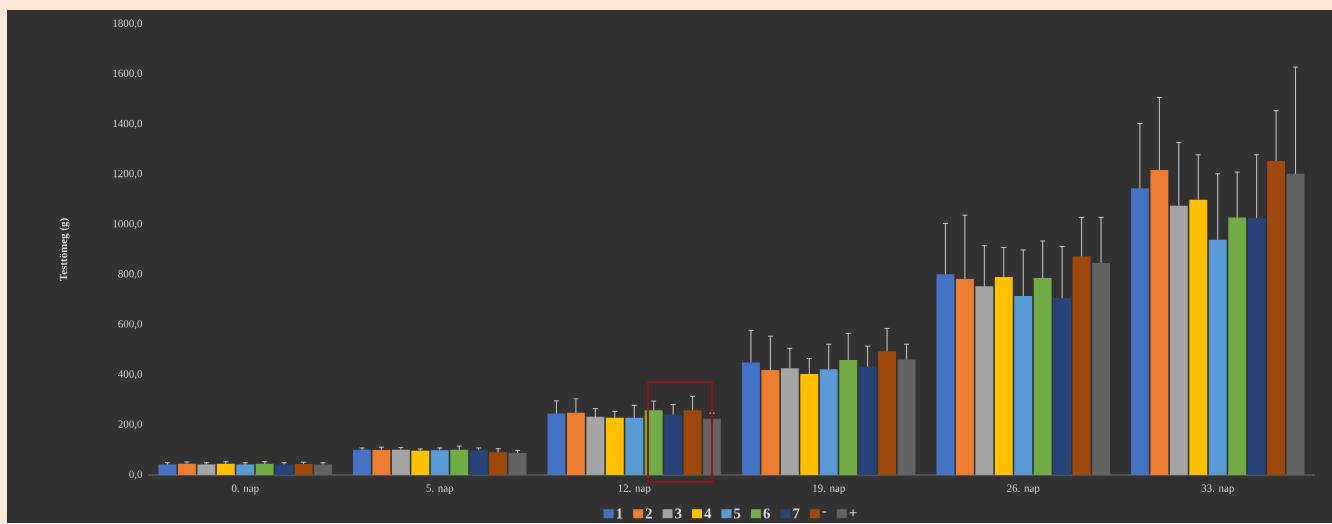  What do you see at coordinates (766, 513) in the screenshot?
I see `legend-label: 6` at bounding box center [766, 513].